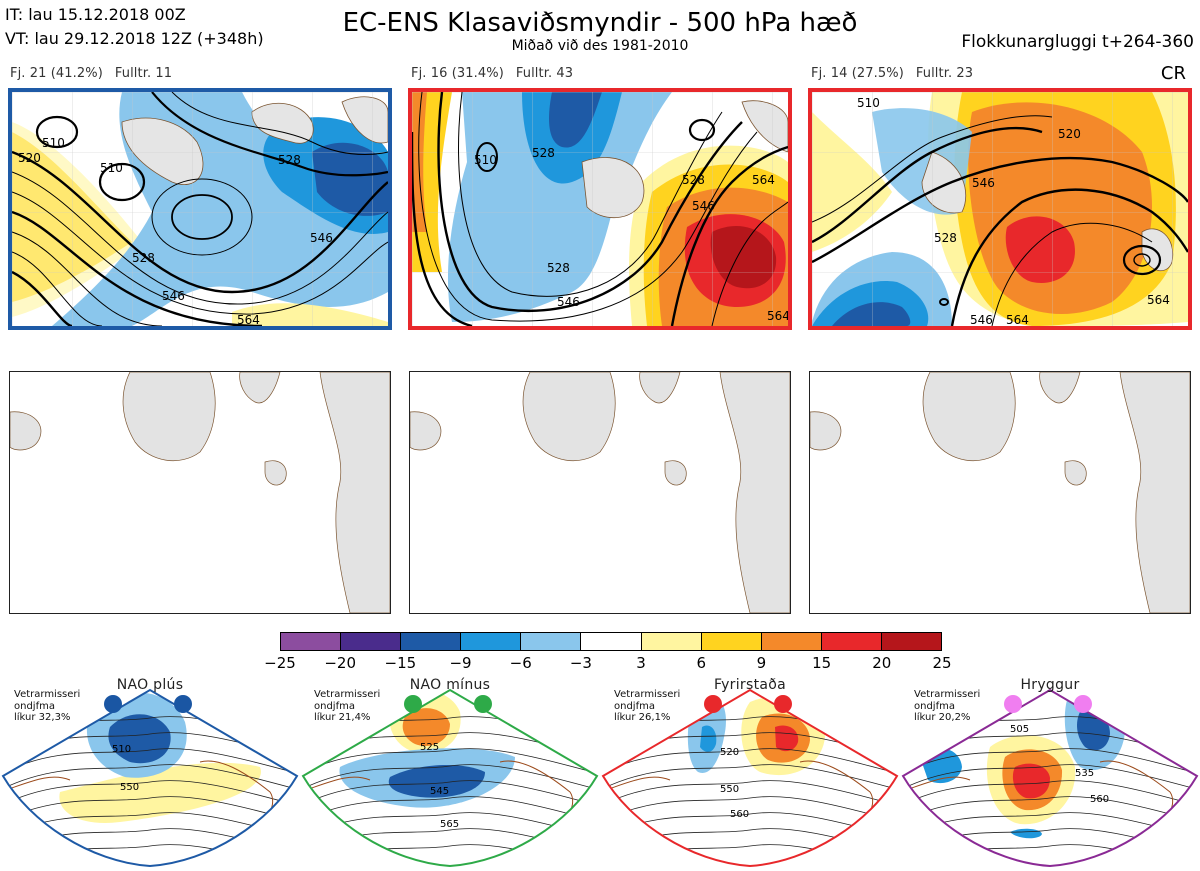  What do you see at coordinates (701, 663) in the screenshot?
I see `colorbar-tick-label: 6` at bounding box center [701, 663].